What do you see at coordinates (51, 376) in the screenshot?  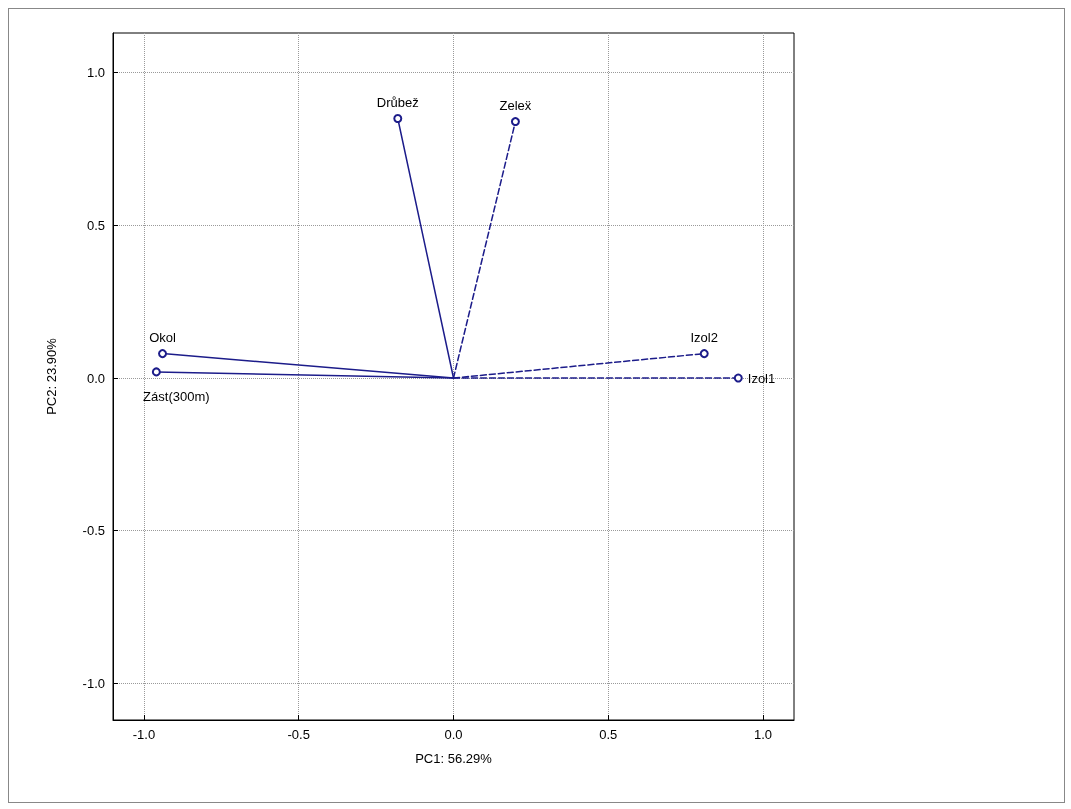 I see `y-axis-title: PC2: 23.90%` at bounding box center [51, 376].